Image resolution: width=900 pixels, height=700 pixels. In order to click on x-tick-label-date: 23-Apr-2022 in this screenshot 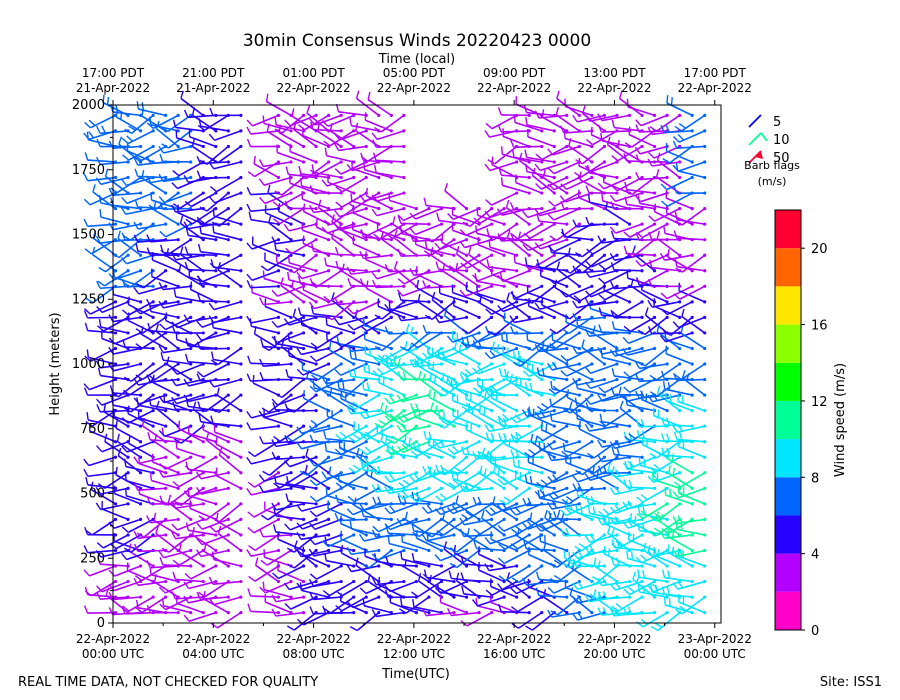, I will do `click(715, 639)`.